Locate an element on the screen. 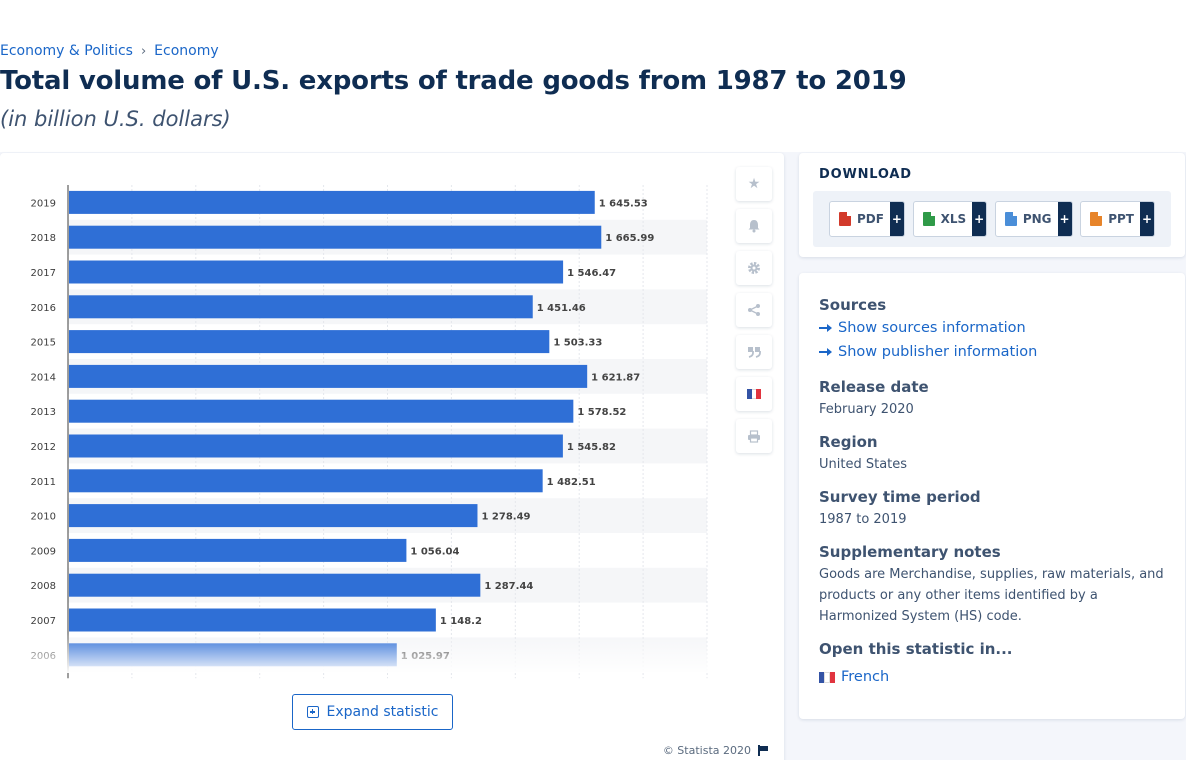 Image resolution: width=1186 pixels, height=760 pixels. data-label-2017: 1 546.47 is located at coordinates (591, 273).